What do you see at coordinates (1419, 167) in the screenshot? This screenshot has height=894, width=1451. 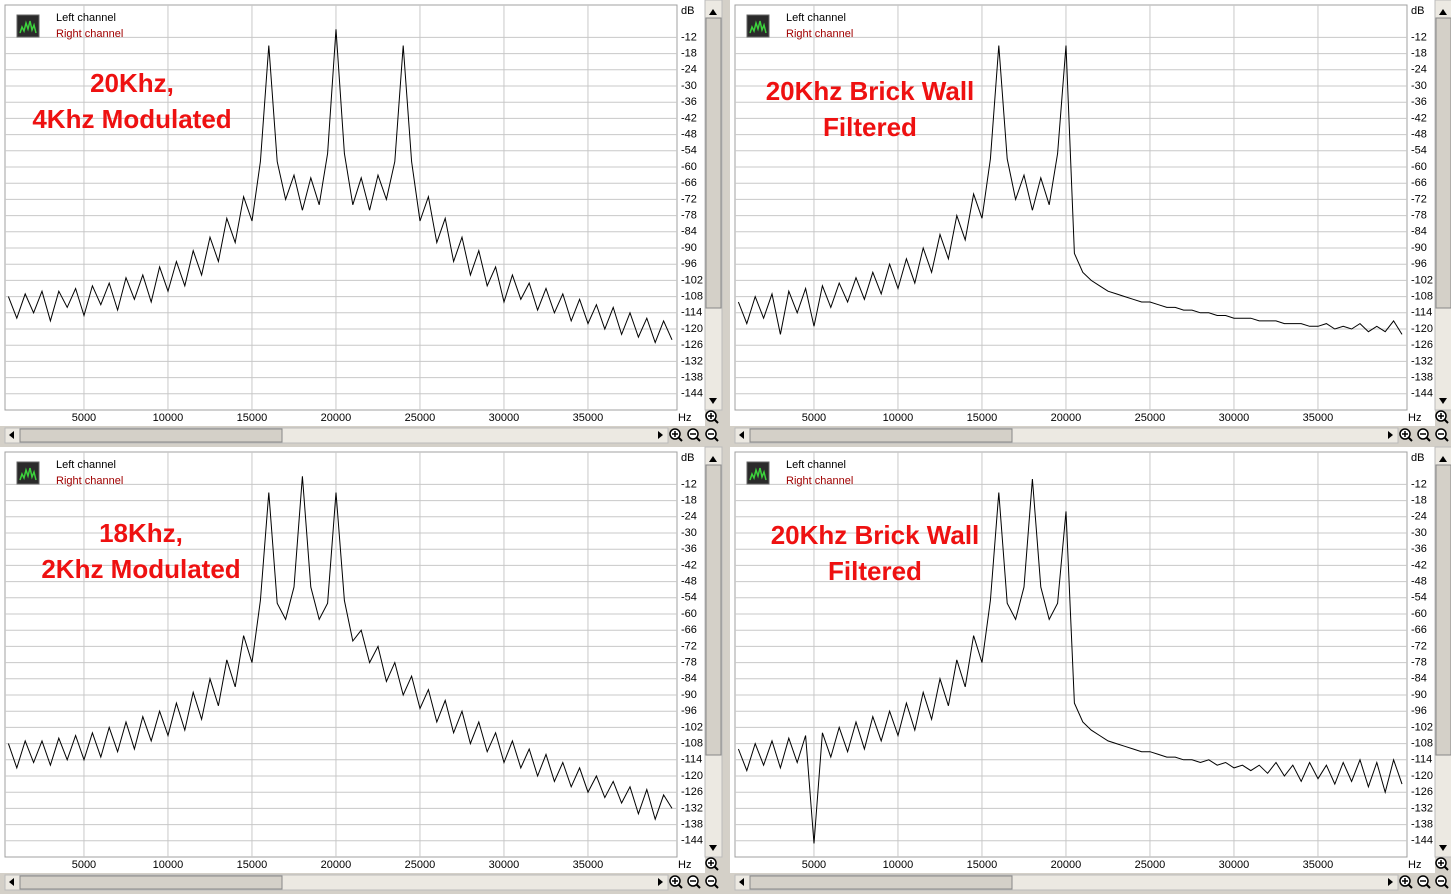 I see `y-tick-label: -60` at bounding box center [1419, 167].